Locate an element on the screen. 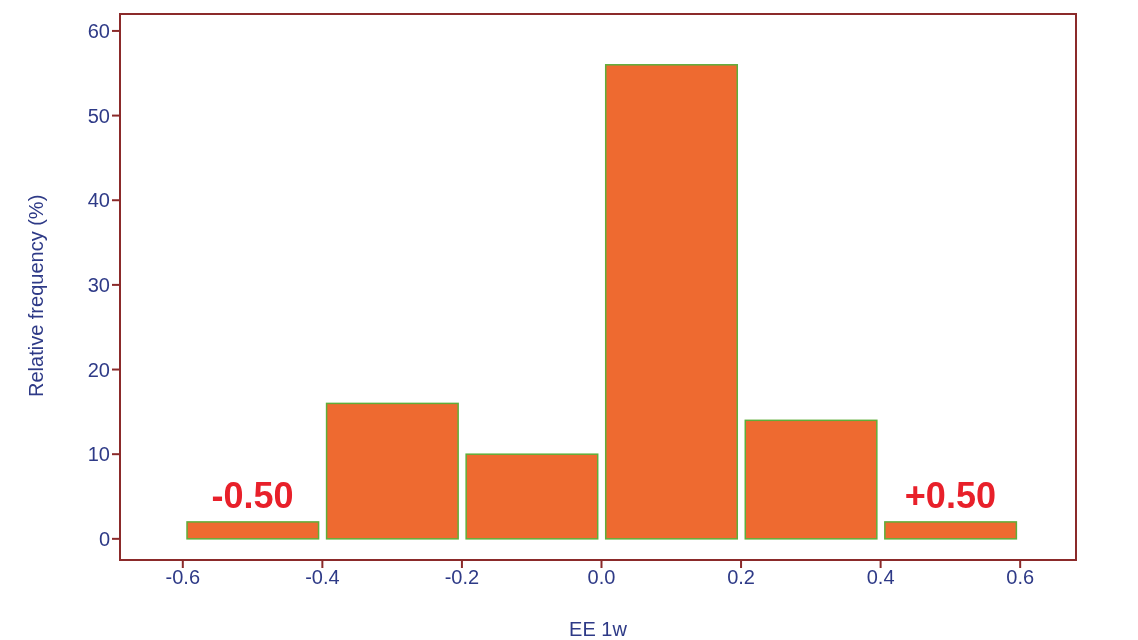 This screenshot has height=640, width=1138. y-tick-label: 10 is located at coordinates (98, 454).